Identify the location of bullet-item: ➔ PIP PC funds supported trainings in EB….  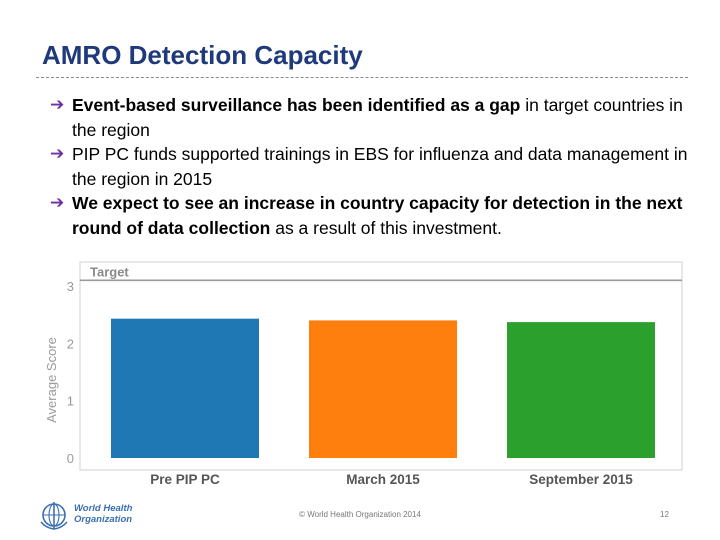
(370, 166).